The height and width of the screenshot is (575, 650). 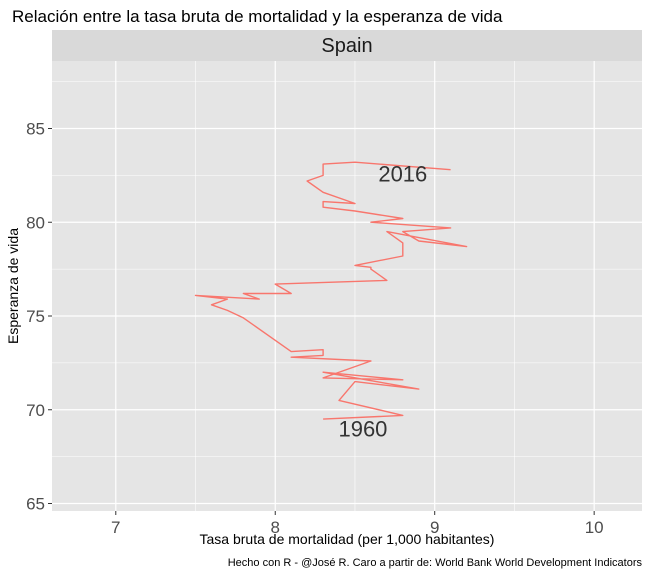 I want to click on y-tick-label: 75, so click(x=35, y=316).